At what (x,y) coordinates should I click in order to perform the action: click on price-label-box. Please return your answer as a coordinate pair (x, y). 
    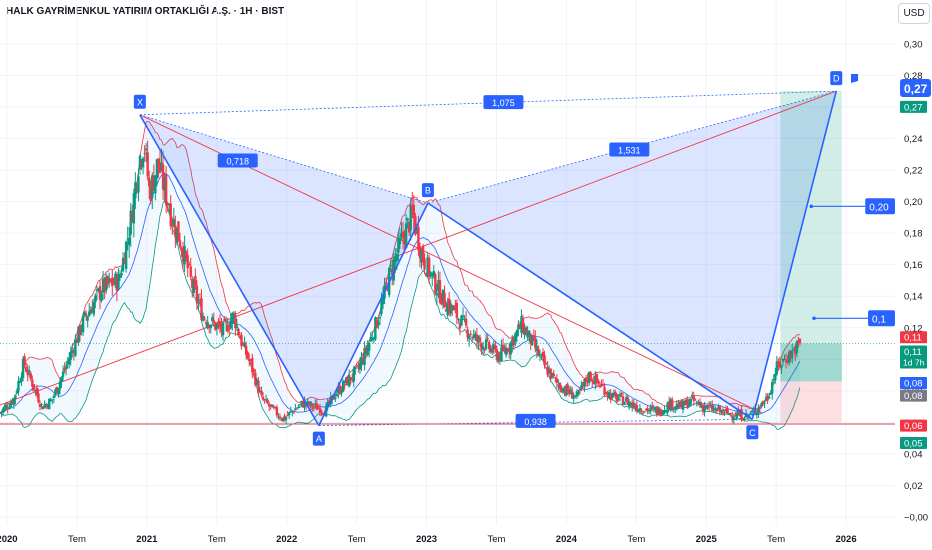
    Looking at the image, I should click on (913, 106).